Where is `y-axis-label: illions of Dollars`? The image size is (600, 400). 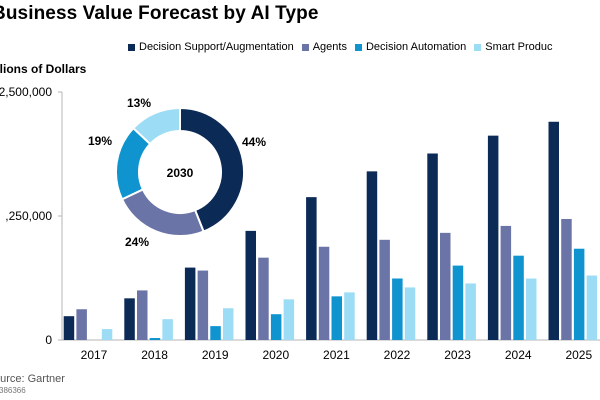
y-axis-label: illions of Dollars is located at coordinates (43, 69).